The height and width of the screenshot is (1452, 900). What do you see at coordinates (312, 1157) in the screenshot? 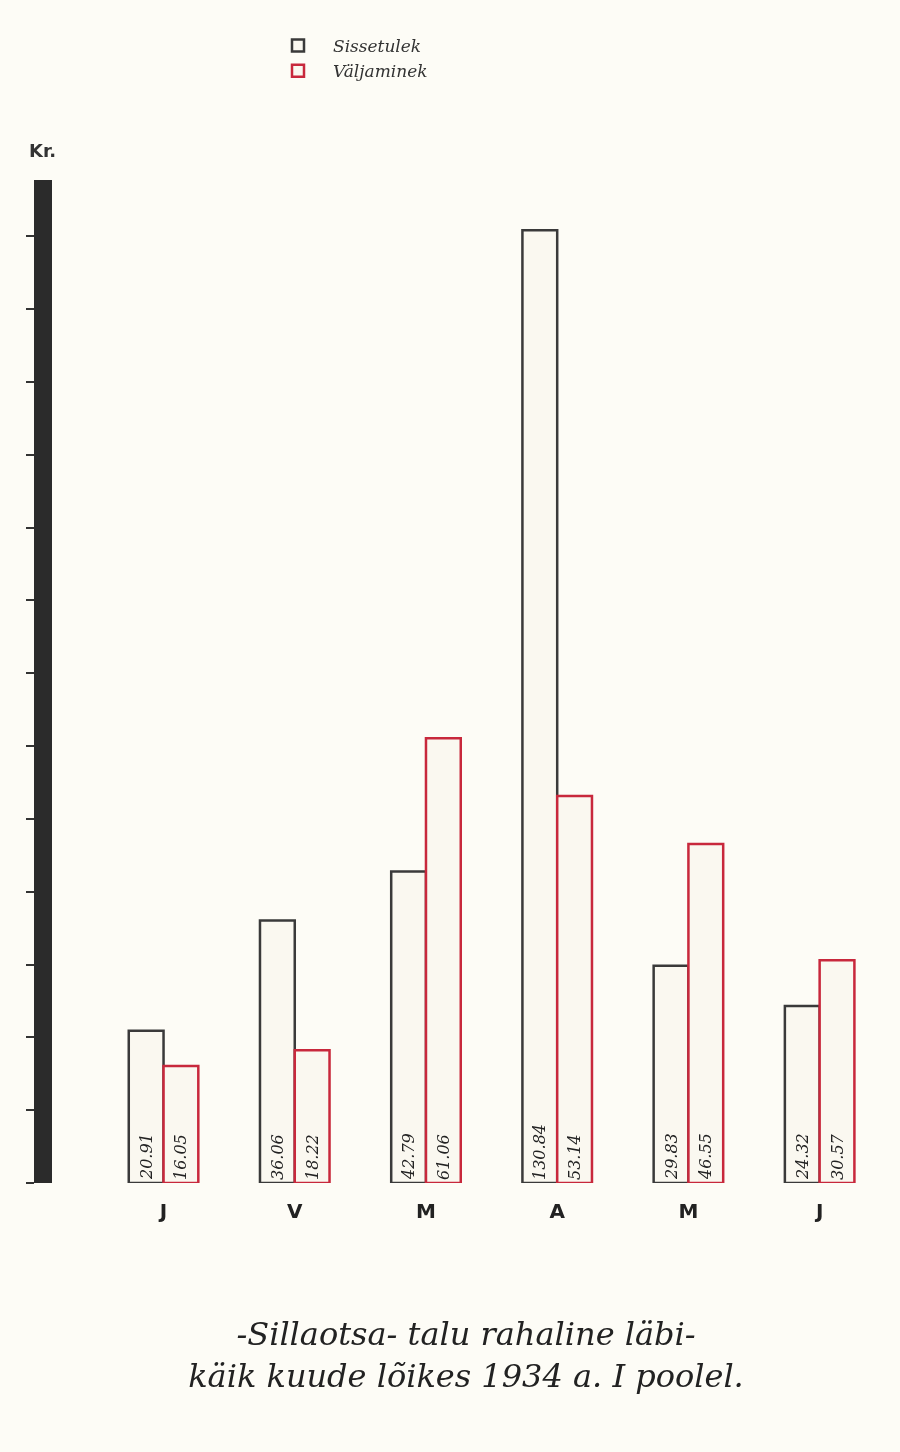
I see `data-label: 18.22` at bounding box center [312, 1157].